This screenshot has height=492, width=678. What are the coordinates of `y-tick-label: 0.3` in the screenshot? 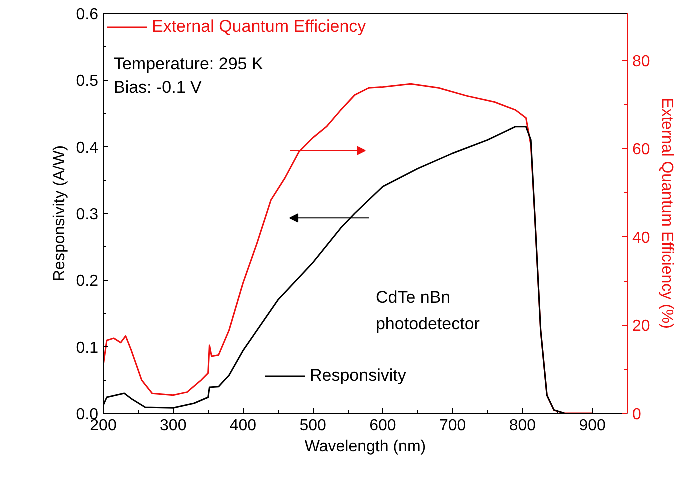 It's located at (87, 215).